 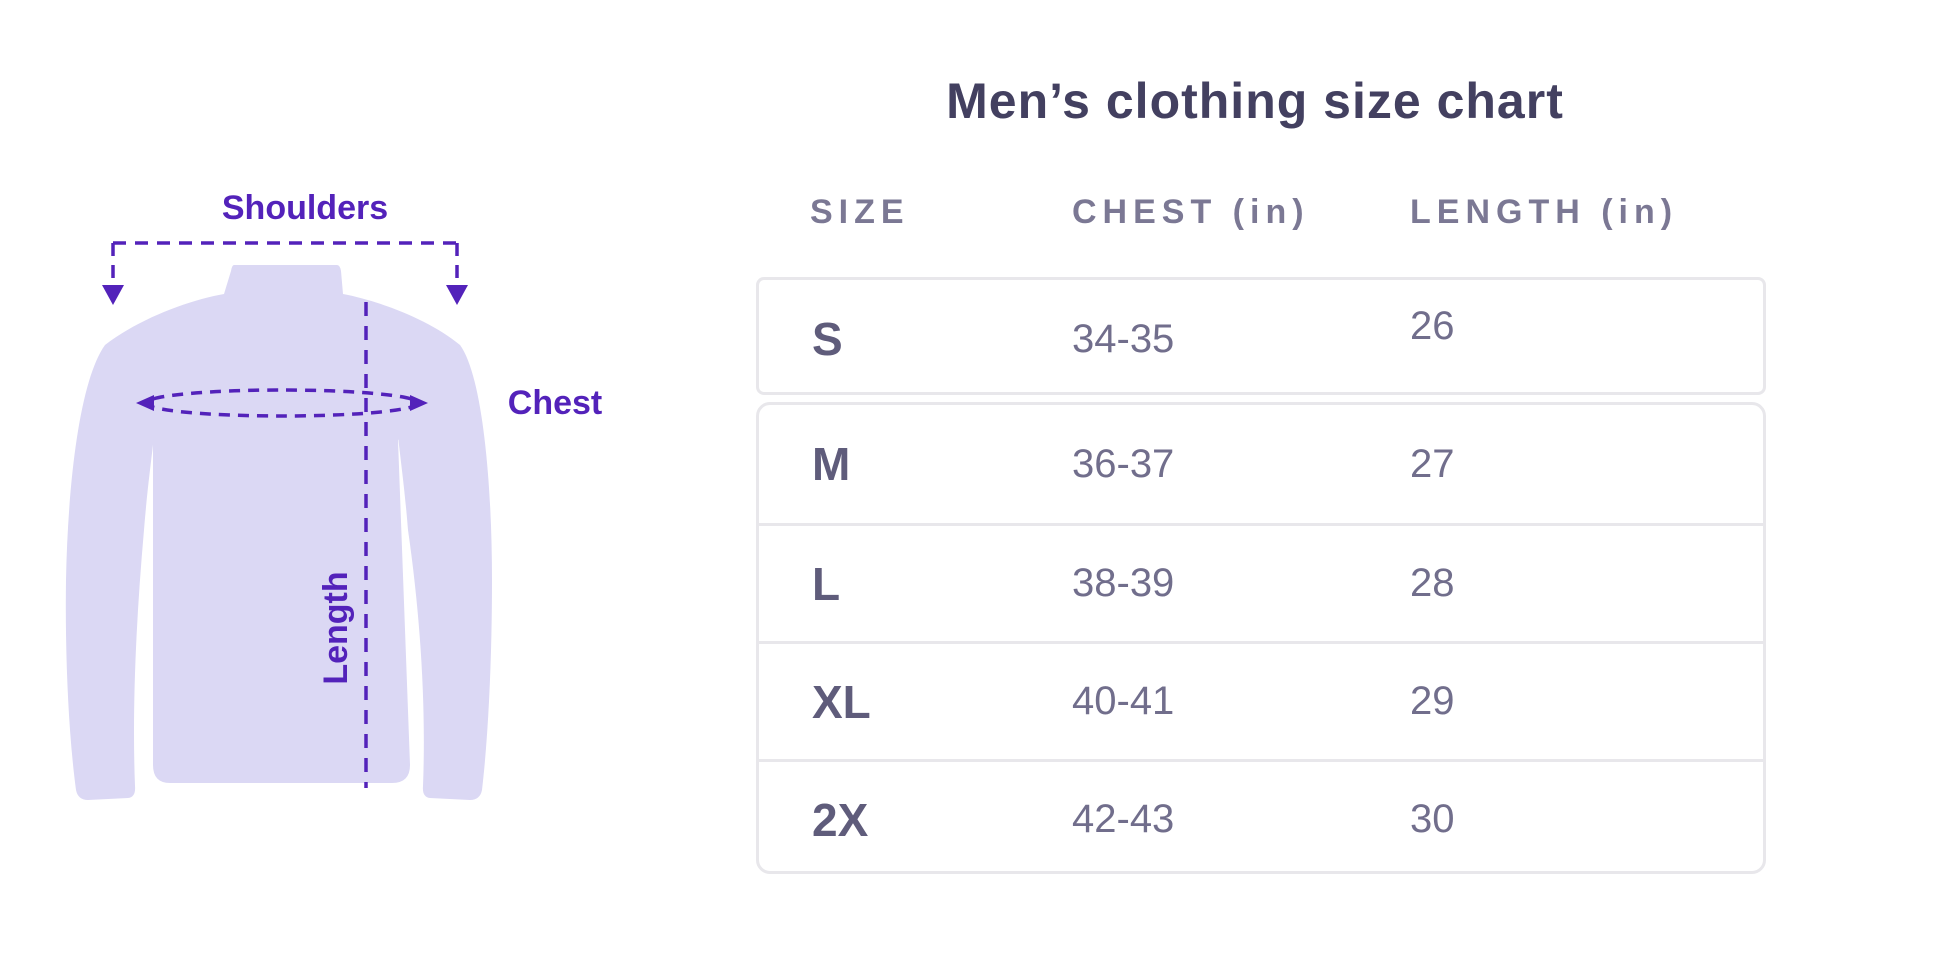 What do you see at coordinates (278, 520) in the screenshot?
I see `shirt-illustration` at bounding box center [278, 520].